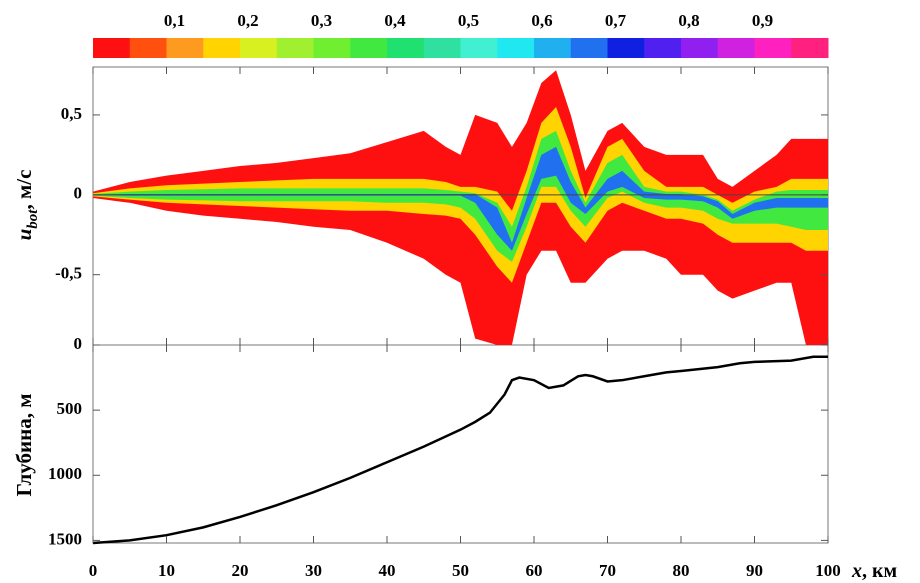 The image size is (920, 583). I want to click on colorbar-tick-label: 0,9, so click(762, 20).